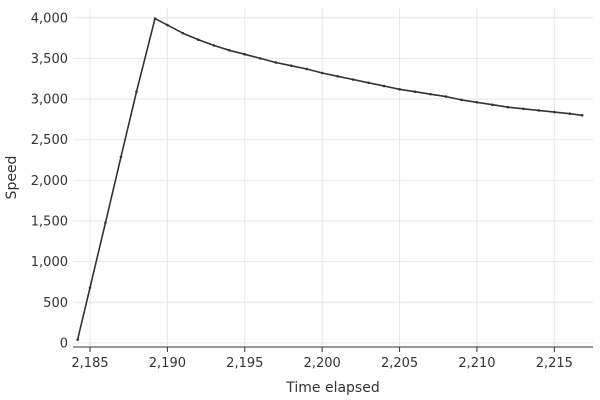 The height and width of the screenshot is (400, 600). What do you see at coordinates (49, 140) in the screenshot?
I see `y-tick-label: 2,500` at bounding box center [49, 140].